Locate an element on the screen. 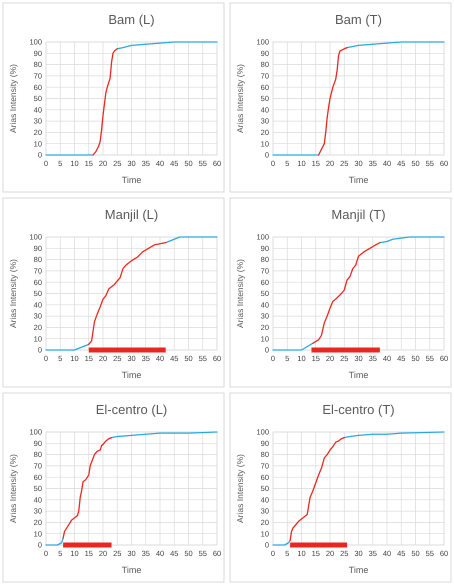 The image size is (454, 584). chart-title: Manjil (L) is located at coordinates (131, 214).